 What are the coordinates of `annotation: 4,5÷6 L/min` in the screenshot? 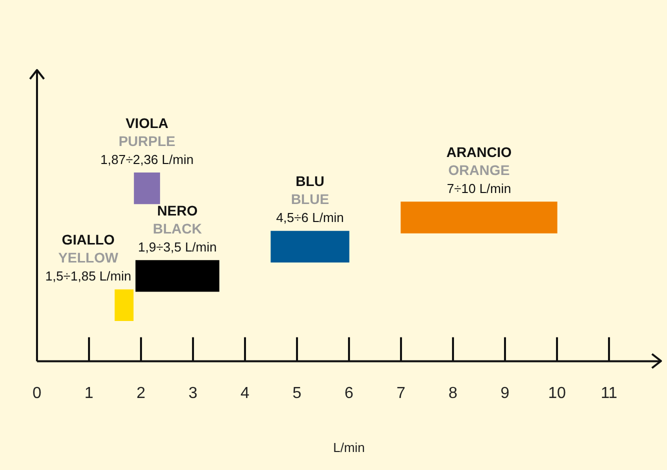 It's located at (310, 218).